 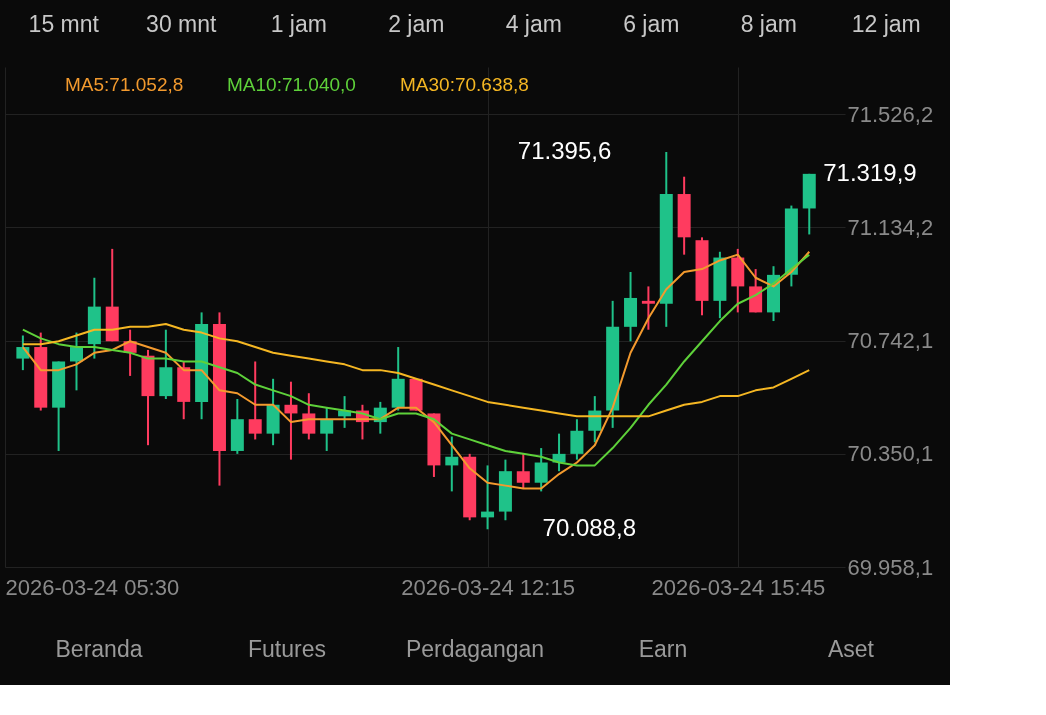 I want to click on text: 8 jam, so click(x=768, y=24).